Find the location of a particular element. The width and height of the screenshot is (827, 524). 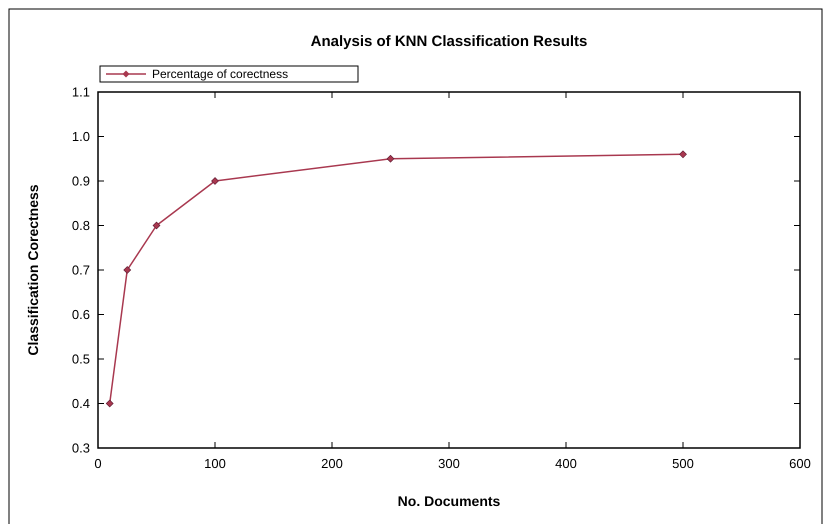

x-tick-label: 300 is located at coordinates (449, 463).